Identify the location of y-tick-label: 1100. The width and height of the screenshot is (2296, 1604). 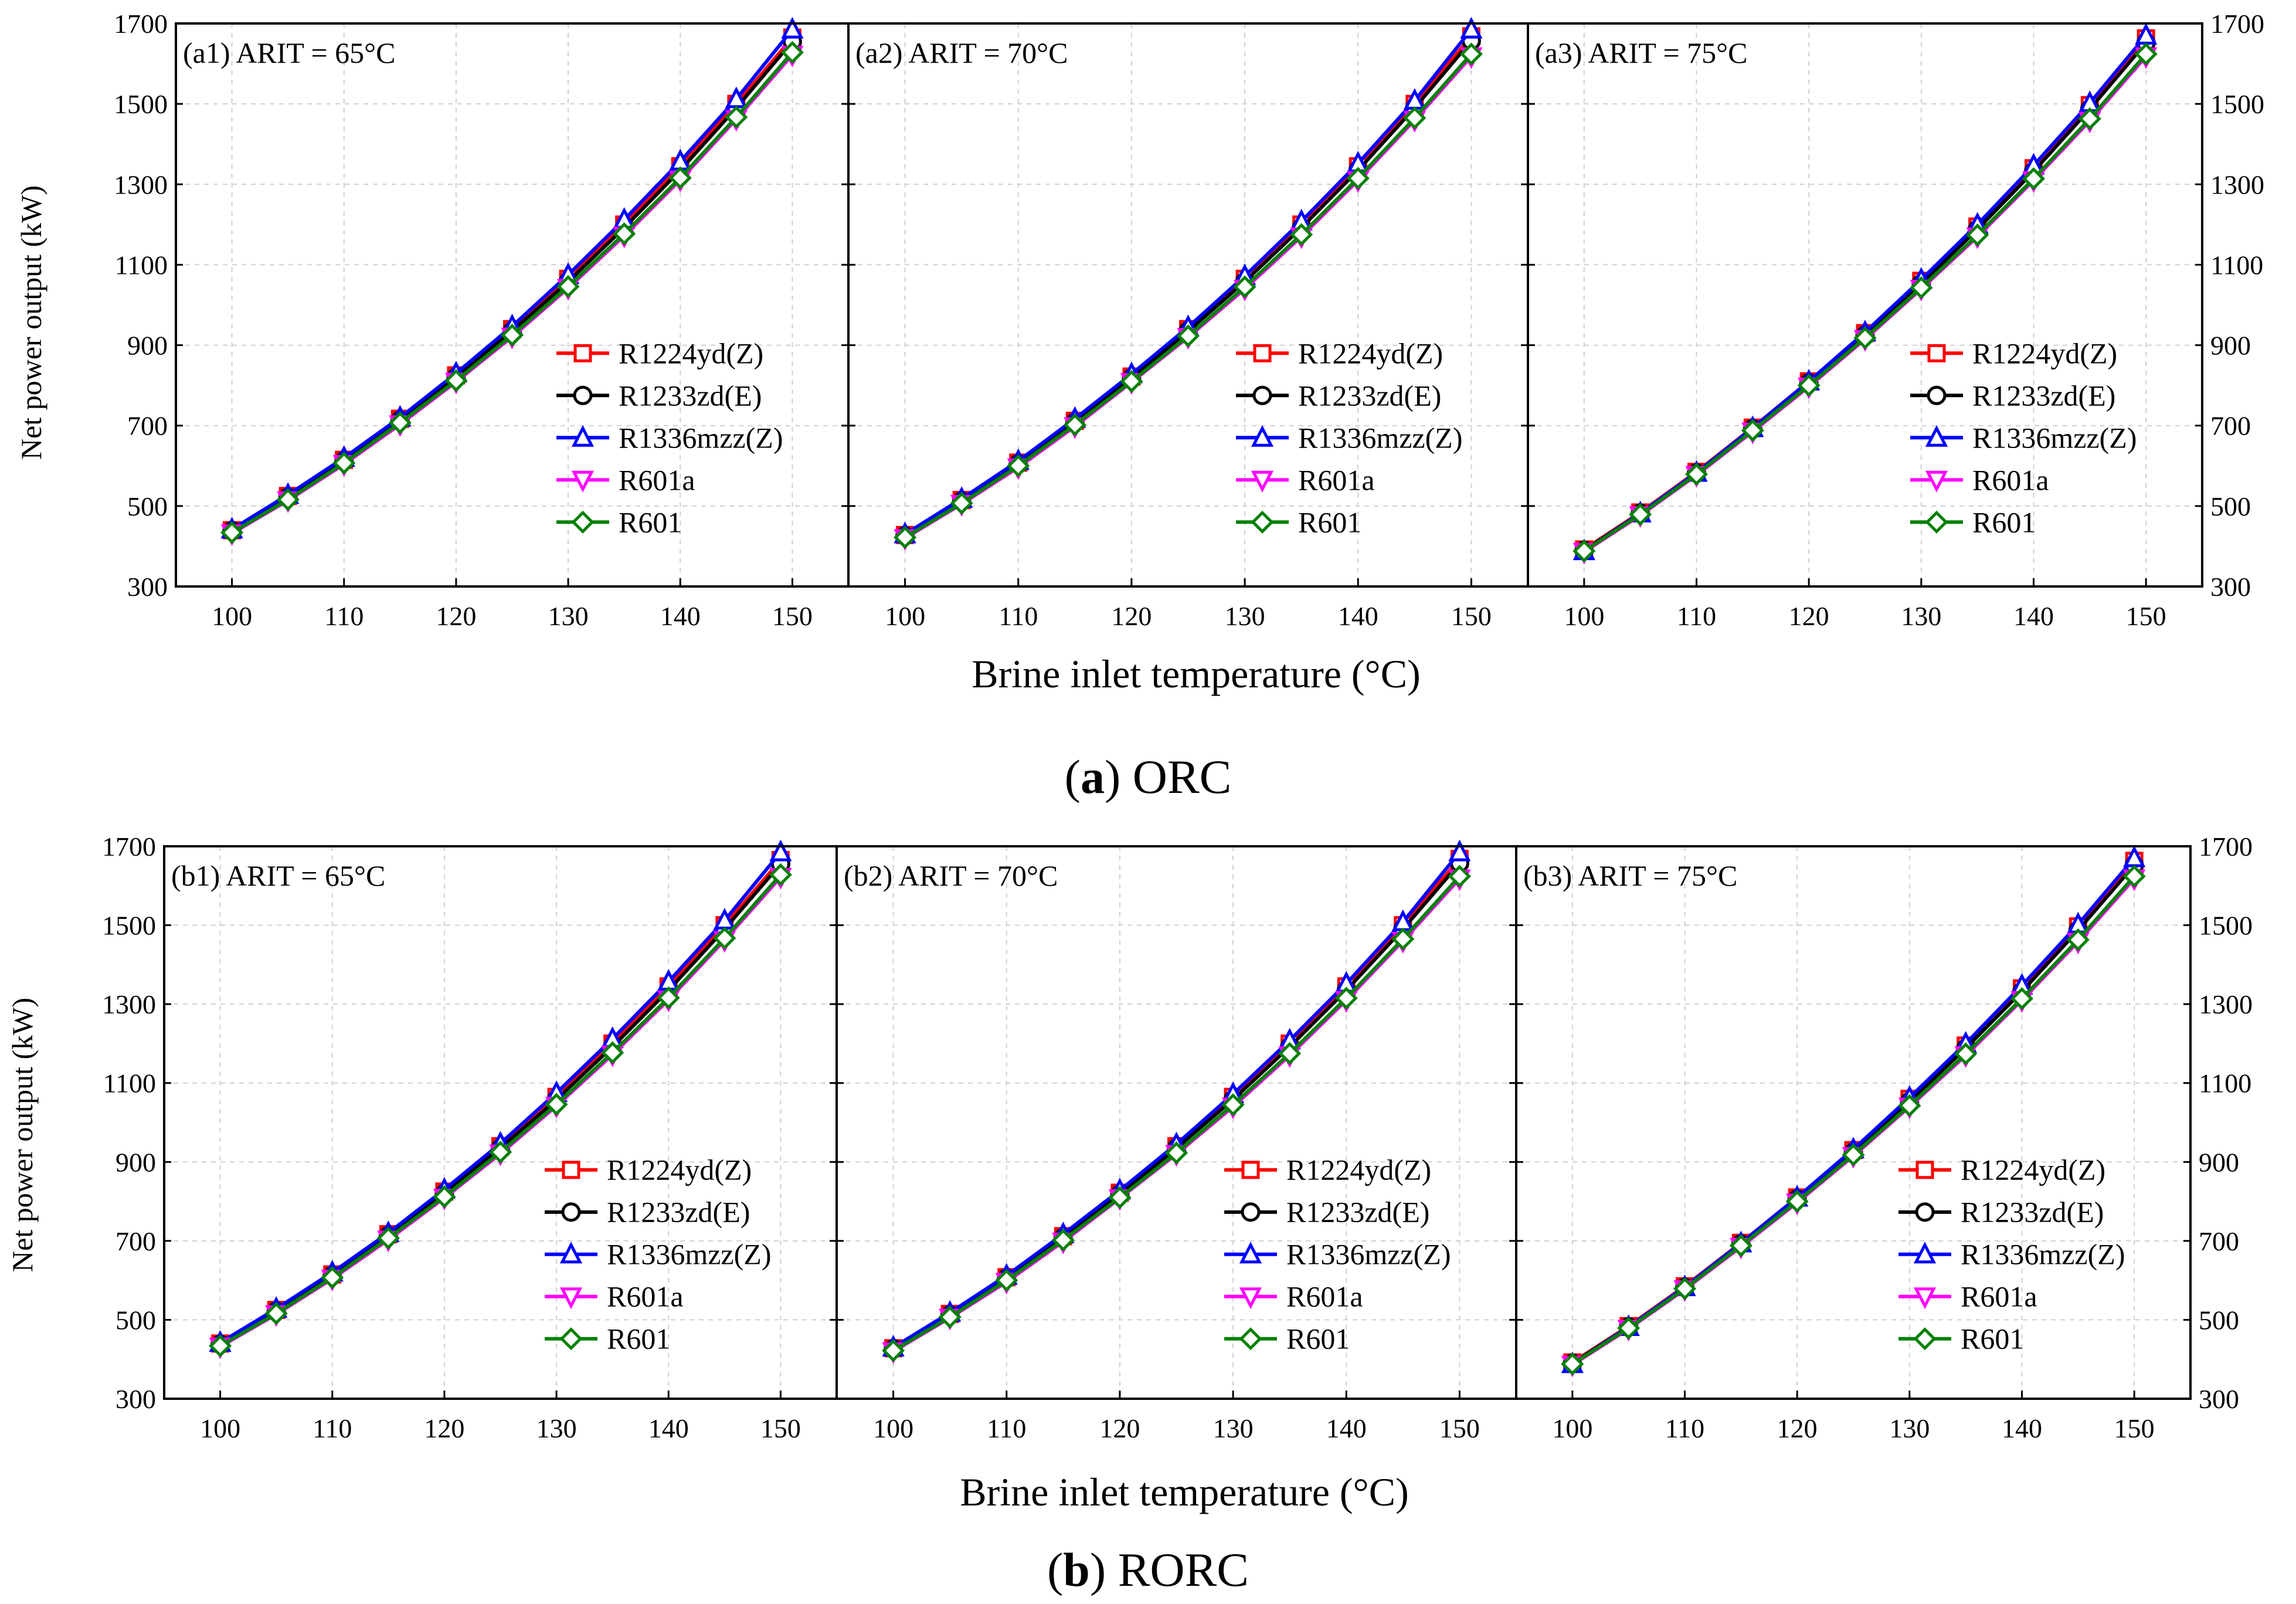
(2237, 265).